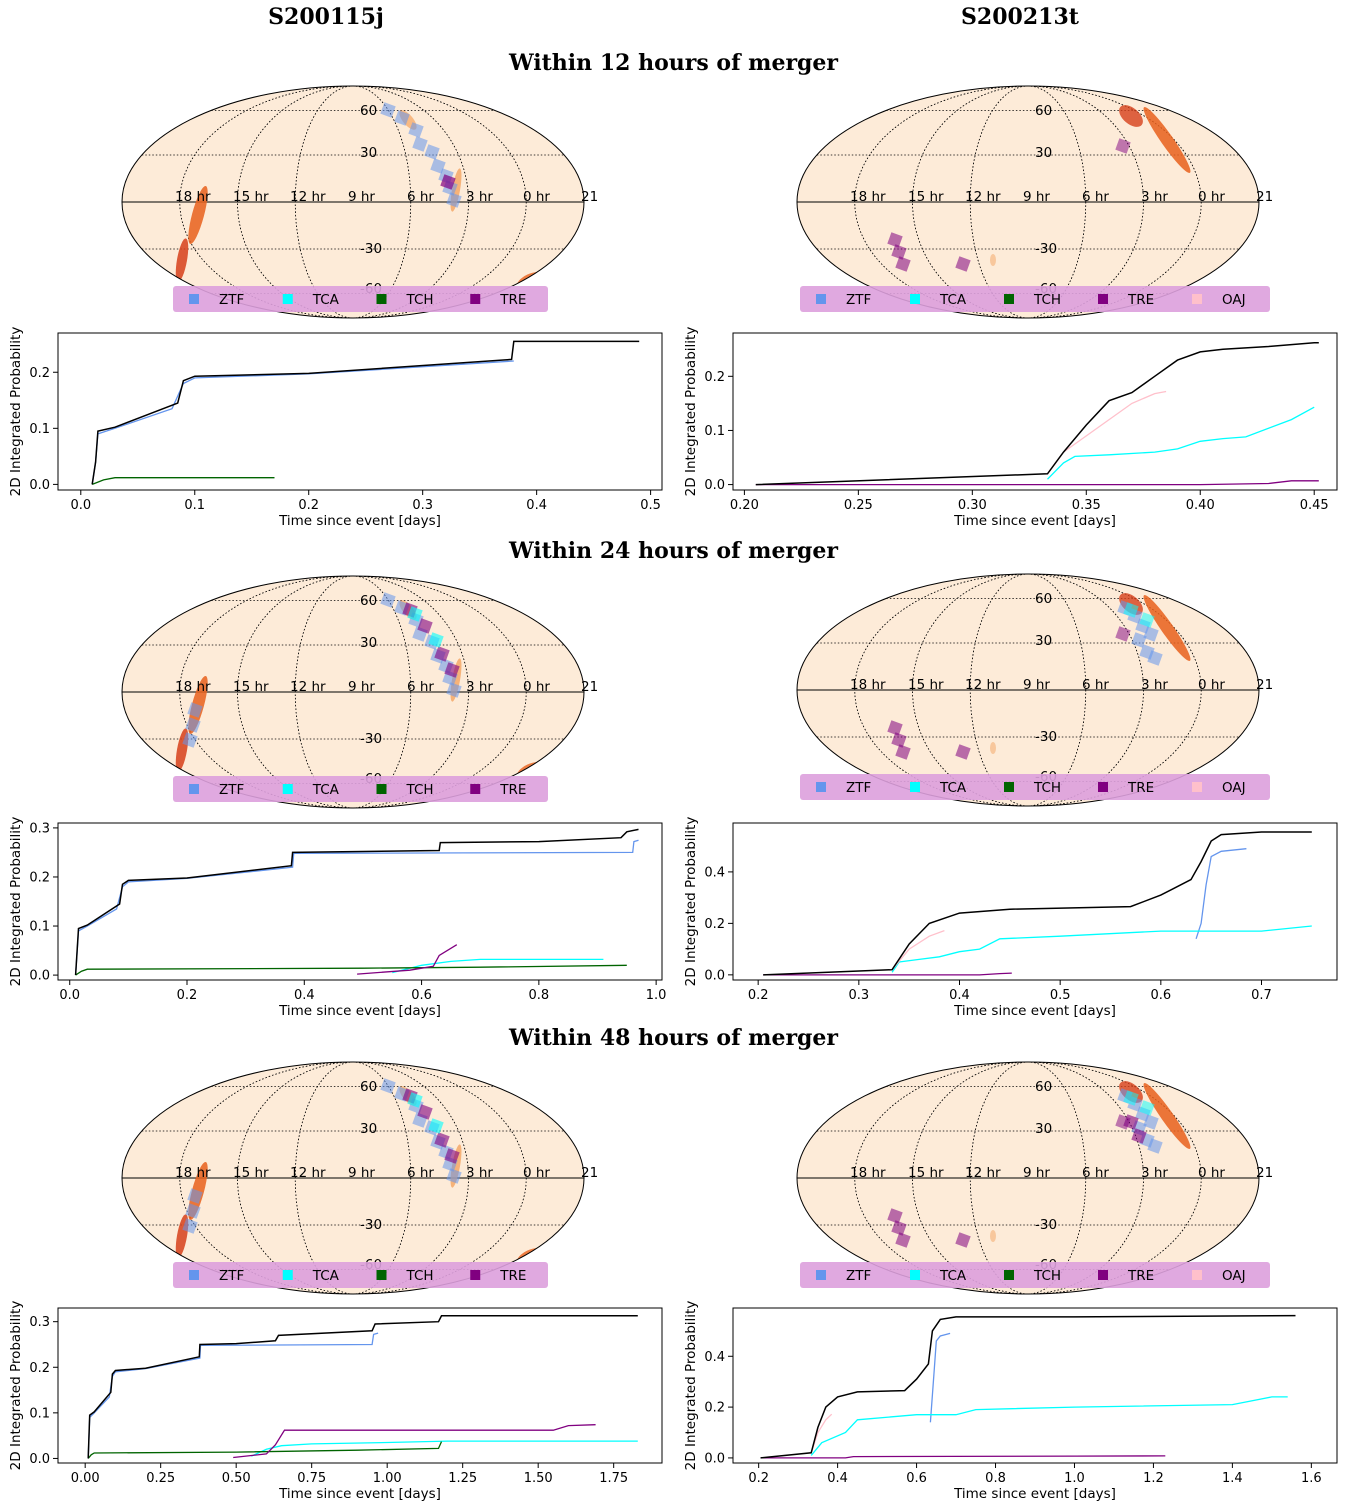 The image size is (1347, 1503). What do you see at coordinates (39, 485) in the screenshot?
I see `y-tick-label: 0.0` at bounding box center [39, 485].